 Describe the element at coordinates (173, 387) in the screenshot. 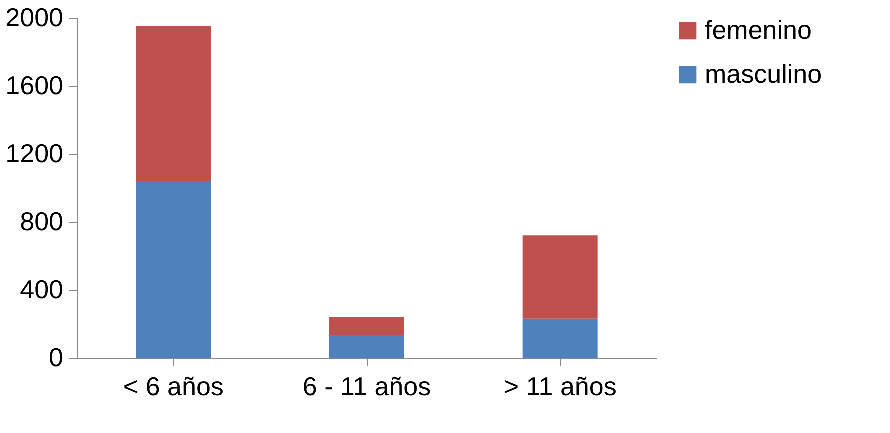

I see `x-tick-label: < 6 años` at that location.